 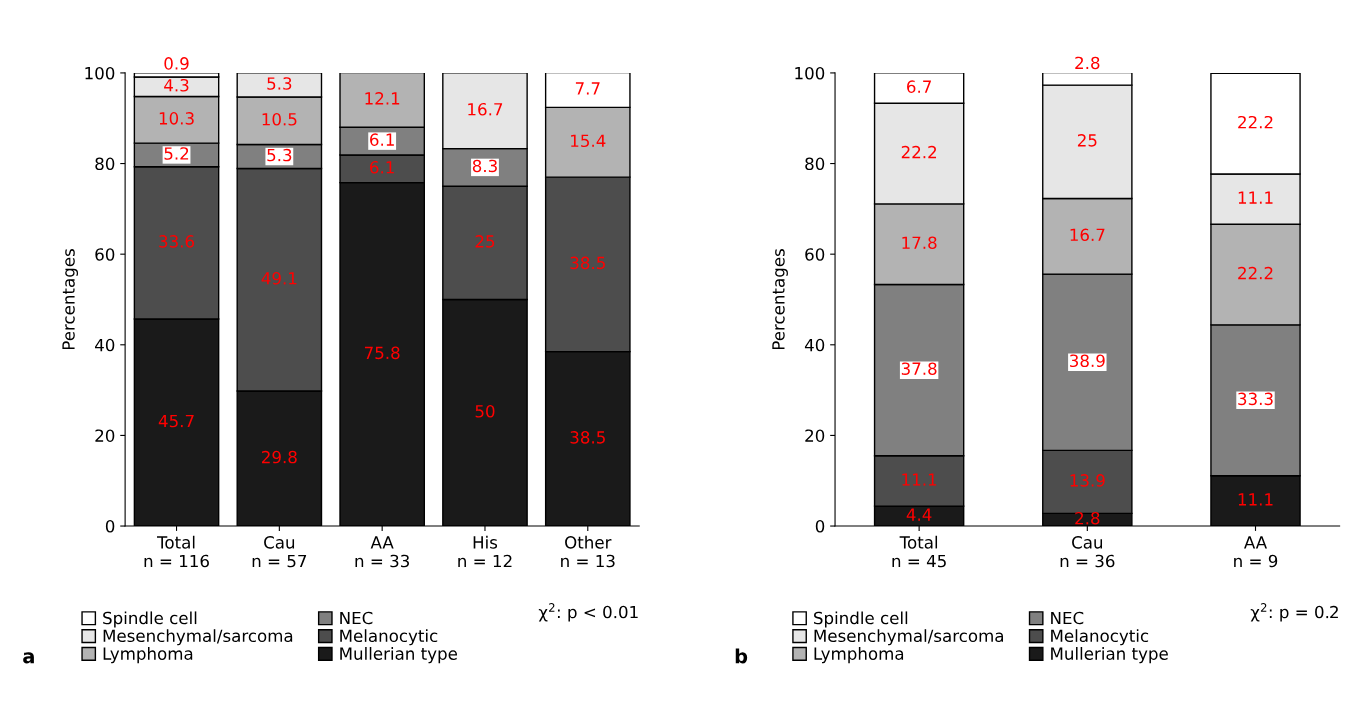 I want to click on x-tick-label: Cau n = 36, so click(x=1087, y=552).